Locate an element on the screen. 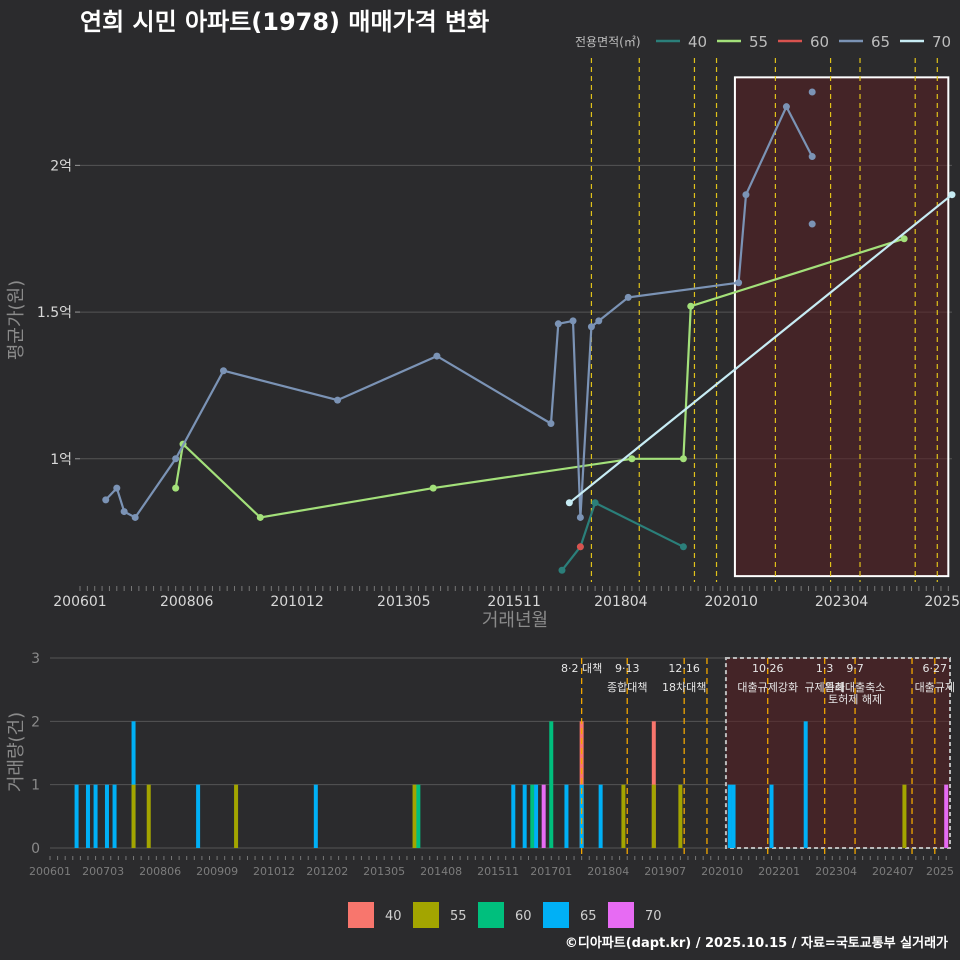  price-y-ticks: 1억 1.5억 2억 is located at coordinates (58, 313).